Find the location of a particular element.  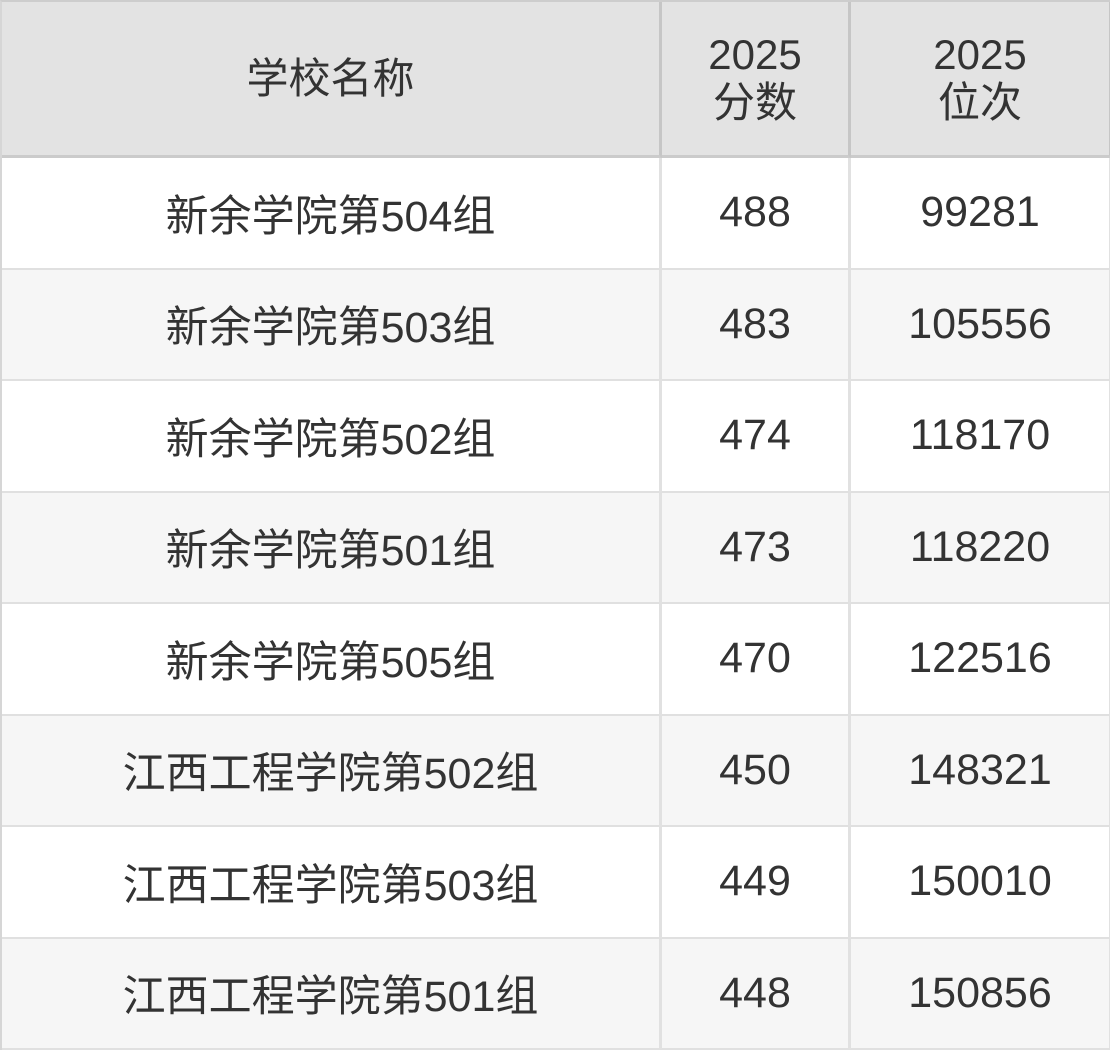

table-cell-school: 新余学院第501组 is located at coordinates (332, 548).